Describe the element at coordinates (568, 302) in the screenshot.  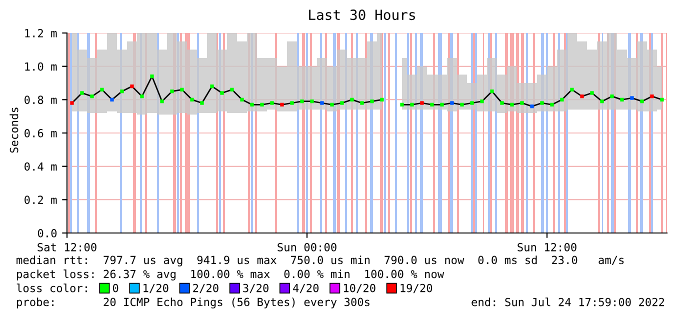
I see `text: end: Sun Jul 24 17:59:00 2022` at that location.